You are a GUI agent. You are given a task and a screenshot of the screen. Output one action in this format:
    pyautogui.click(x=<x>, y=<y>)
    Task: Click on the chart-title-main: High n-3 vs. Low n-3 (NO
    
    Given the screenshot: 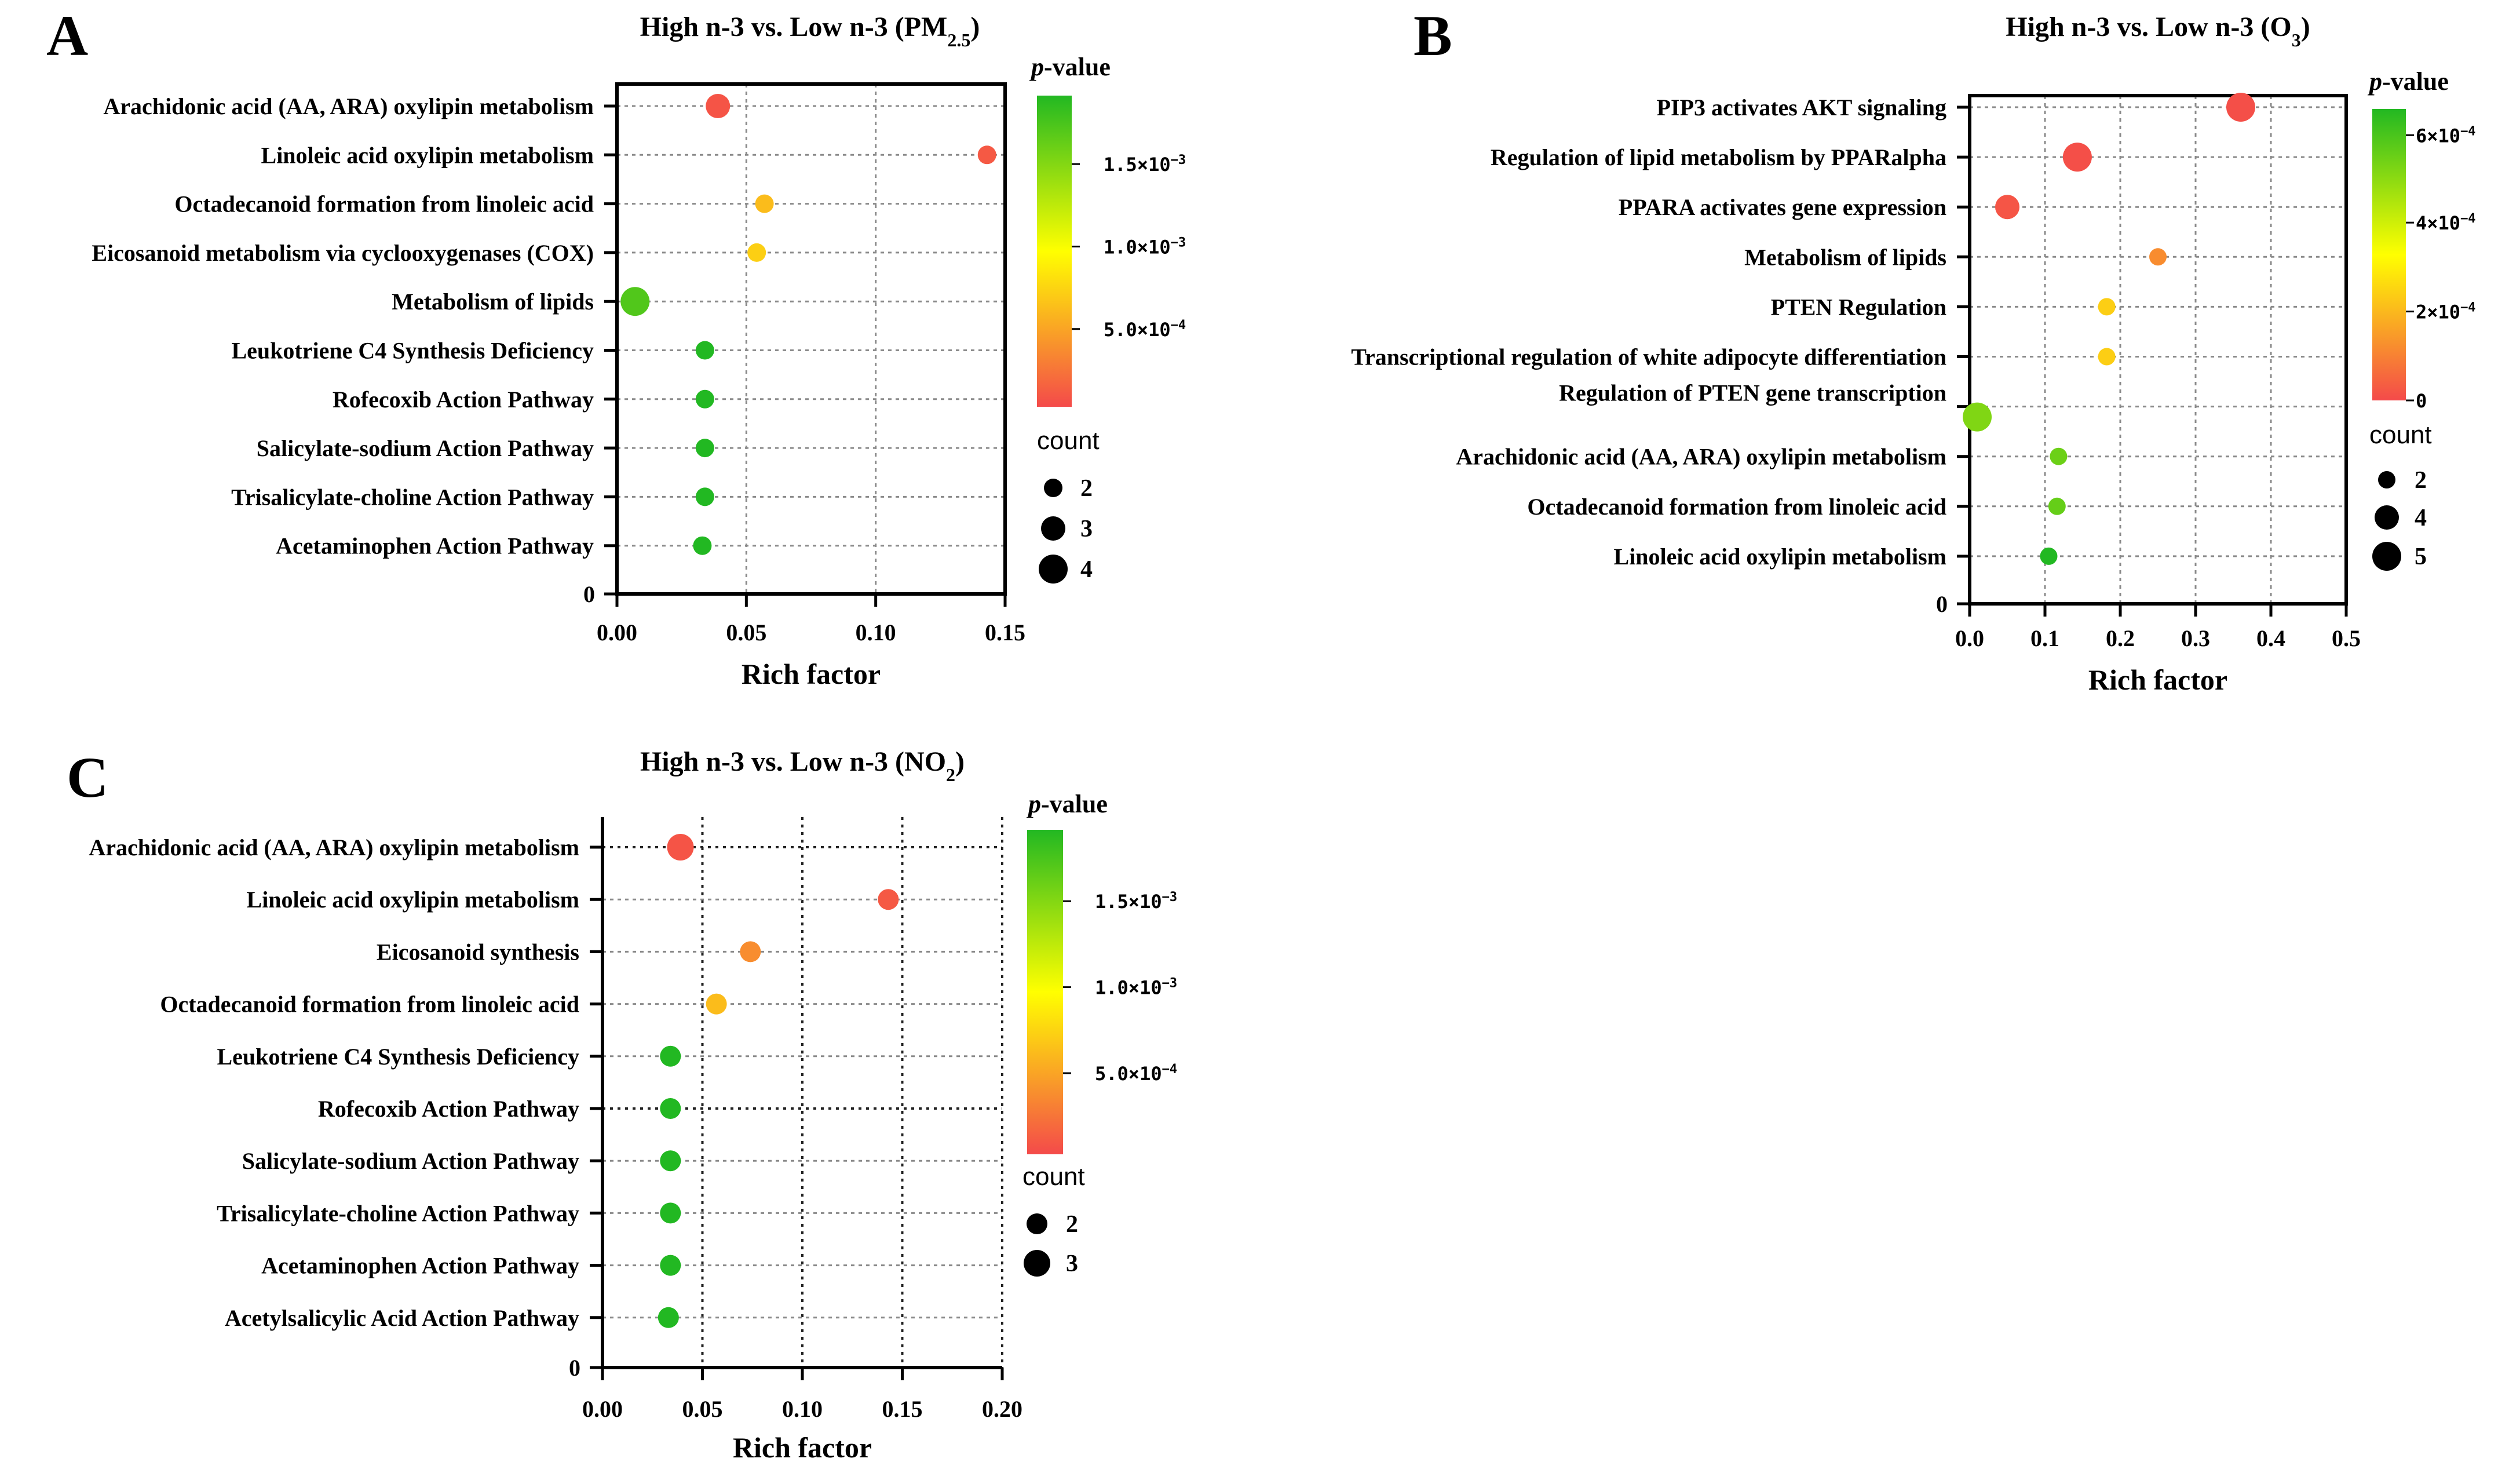 What is the action you would take?
    pyautogui.click(x=793, y=761)
    